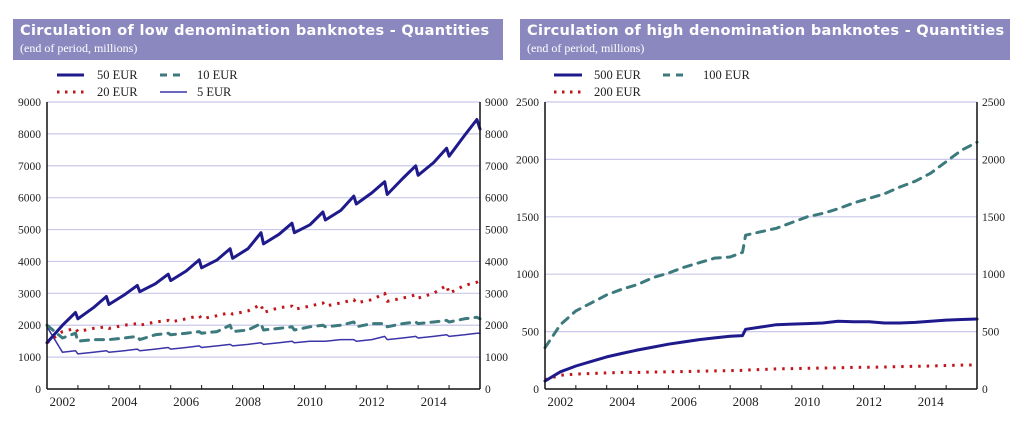 This screenshot has width=1024, height=442. What do you see at coordinates (496, 135) in the screenshot?
I see `y-tick-label-right: 8000` at bounding box center [496, 135].